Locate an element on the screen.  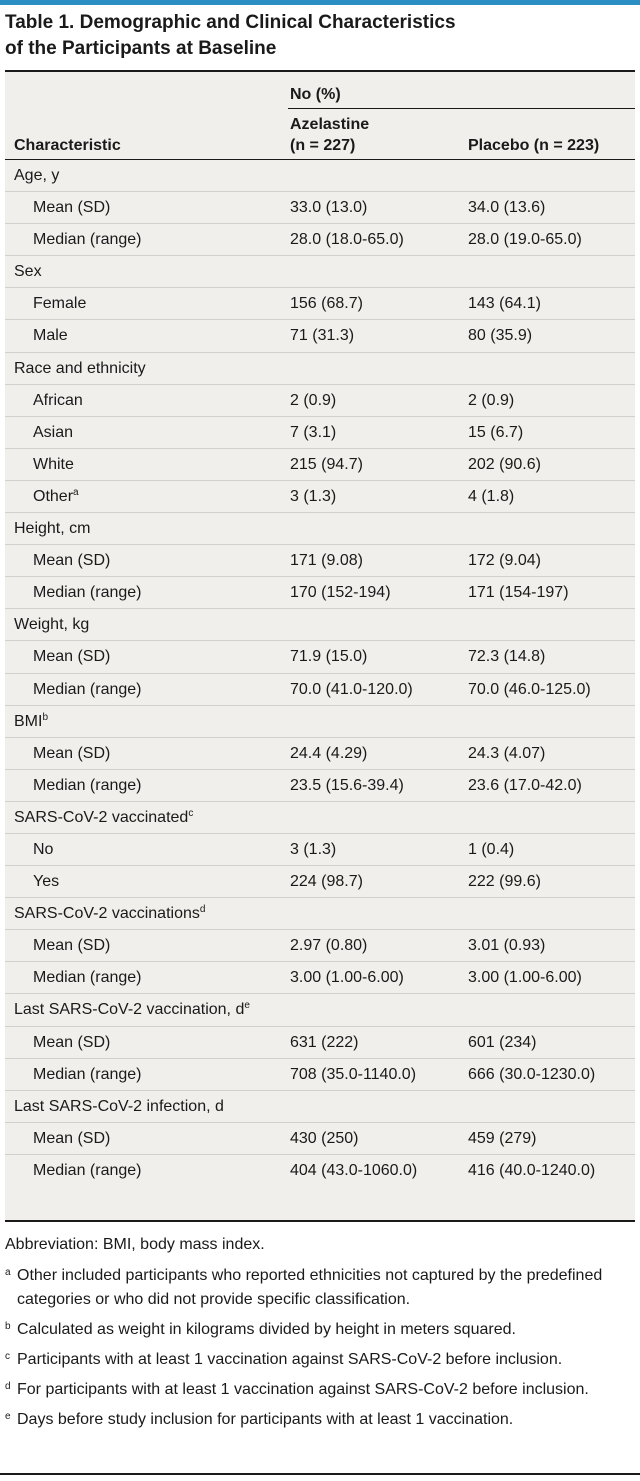
footnote-mark: d is located at coordinates (8, 1386).